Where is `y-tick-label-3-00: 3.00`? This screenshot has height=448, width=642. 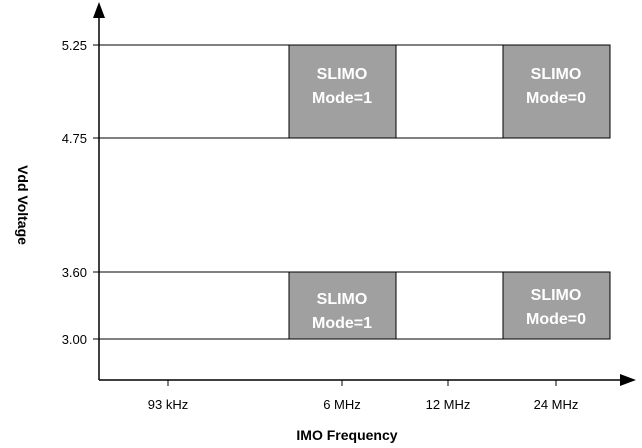
y-tick-label-3-00: 3.00 is located at coordinates (74, 339).